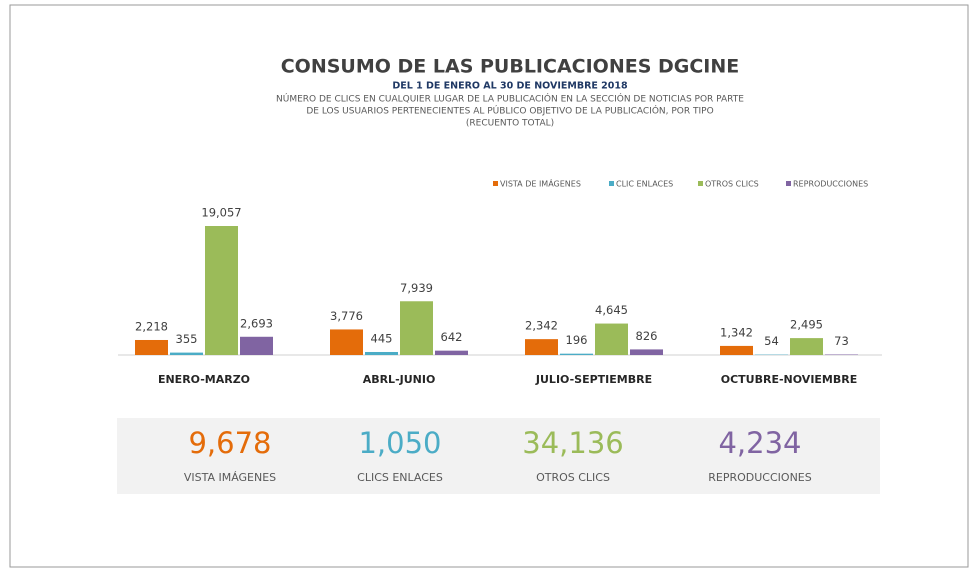 This screenshot has height=571, width=980. Describe the element at coordinates (577, 340) in the screenshot. I see `data-label: 196` at that location.